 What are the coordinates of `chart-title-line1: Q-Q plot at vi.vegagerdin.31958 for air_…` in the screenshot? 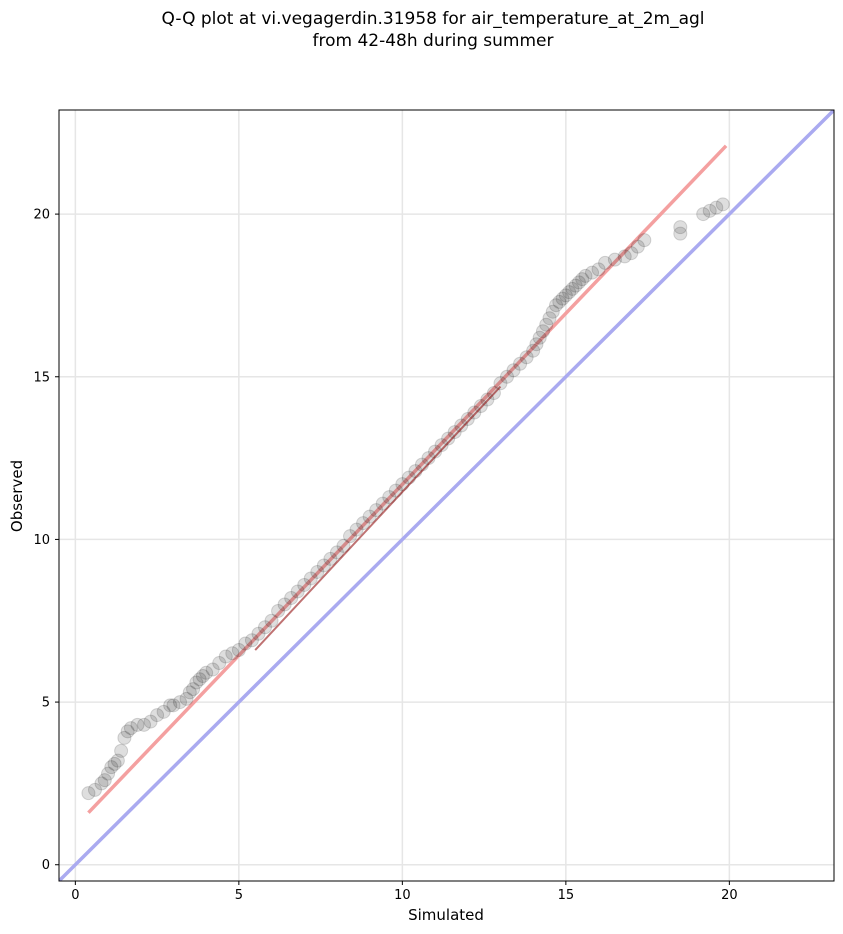 It's located at (433, 19).